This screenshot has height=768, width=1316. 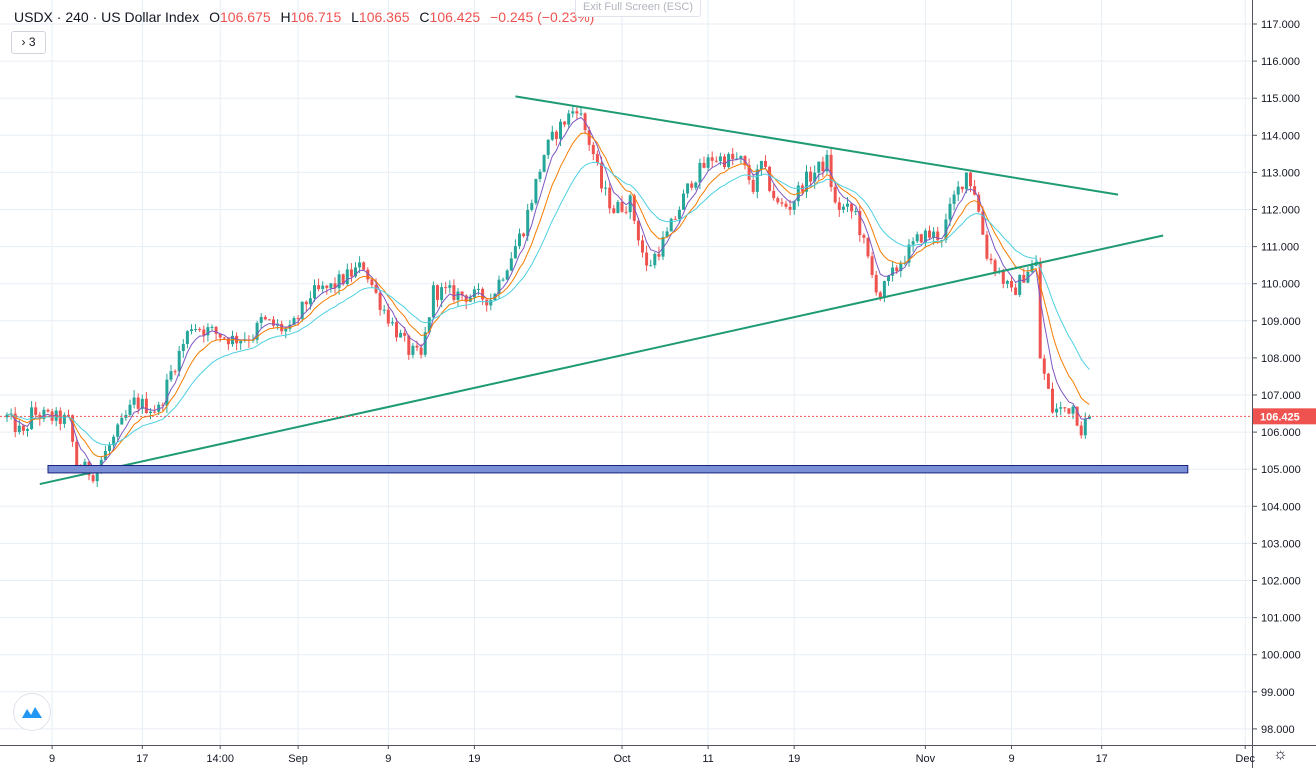 What do you see at coordinates (1278, 730) in the screenshot?
I see `price-tick-label: 98.000` at bounding box center [1278, 730].